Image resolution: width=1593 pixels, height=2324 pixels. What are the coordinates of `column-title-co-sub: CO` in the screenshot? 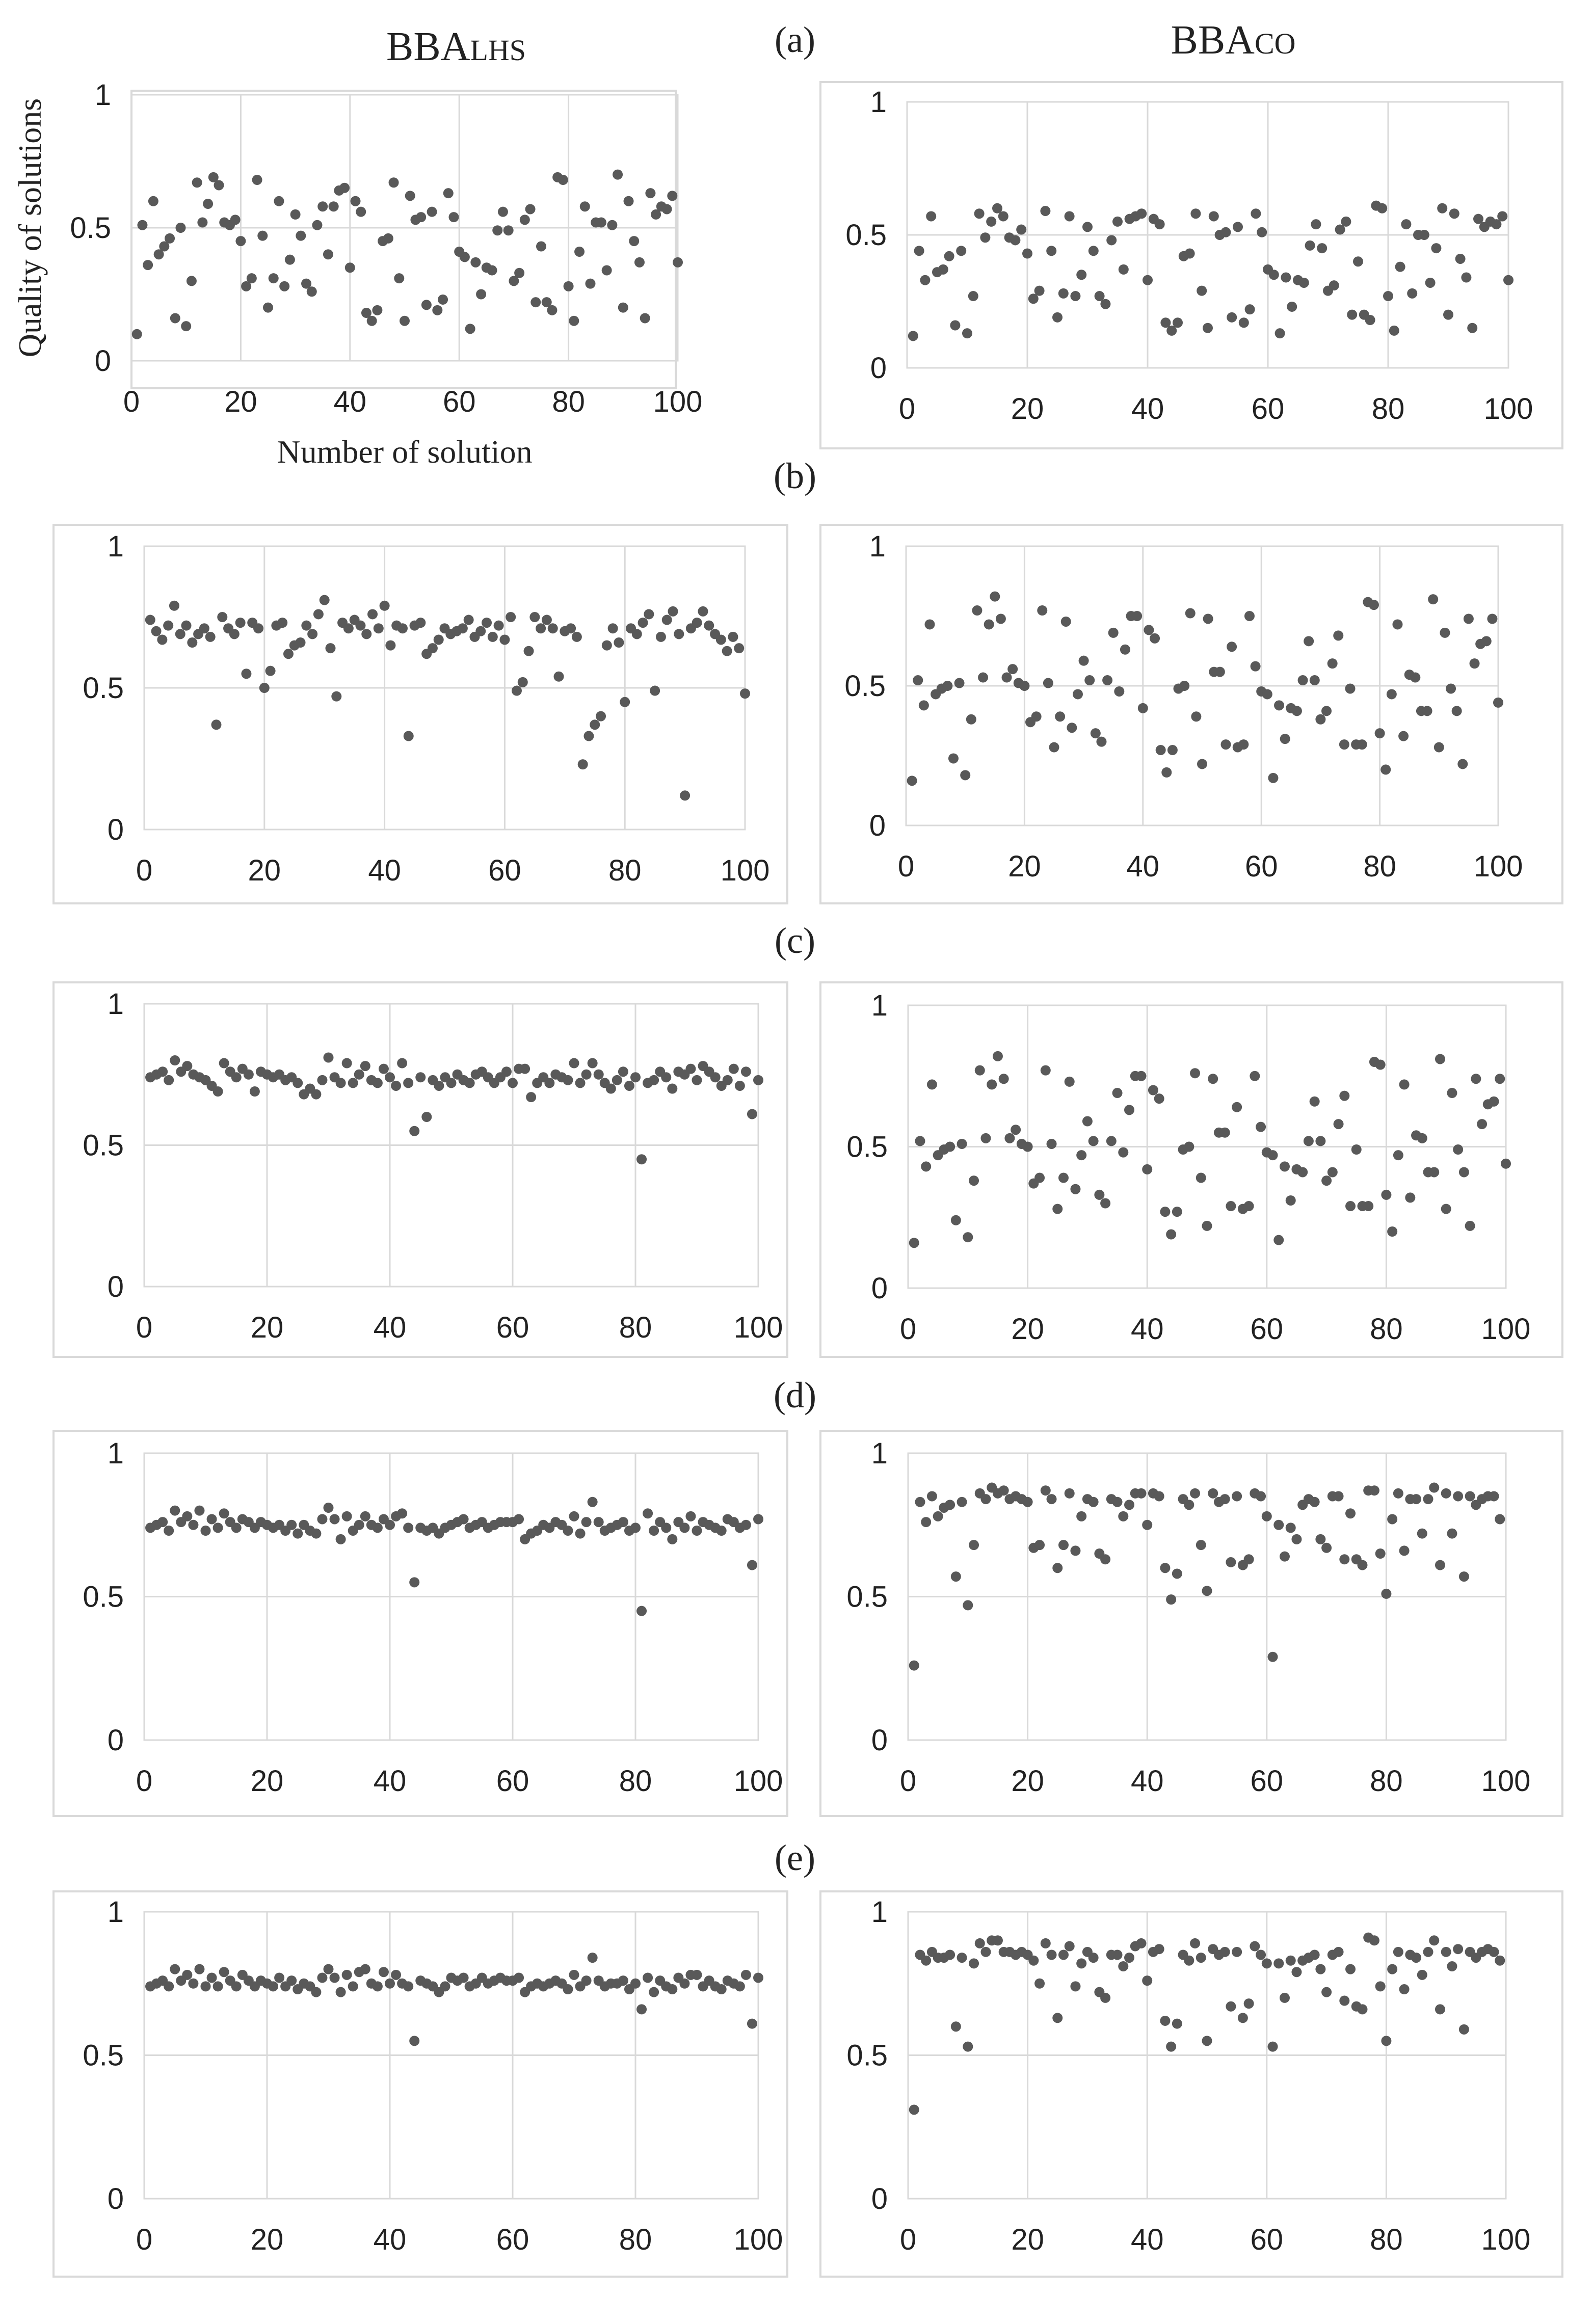 It's located at (1276, 43).